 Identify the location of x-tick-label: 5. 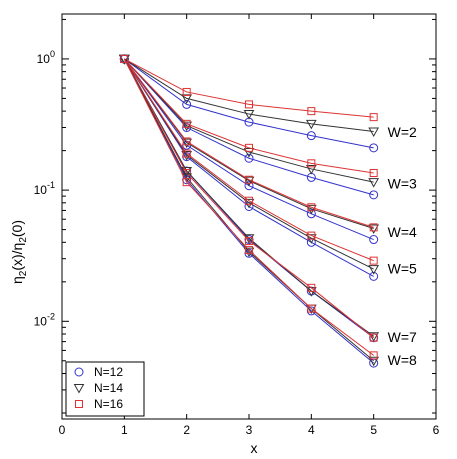
(373, 430).